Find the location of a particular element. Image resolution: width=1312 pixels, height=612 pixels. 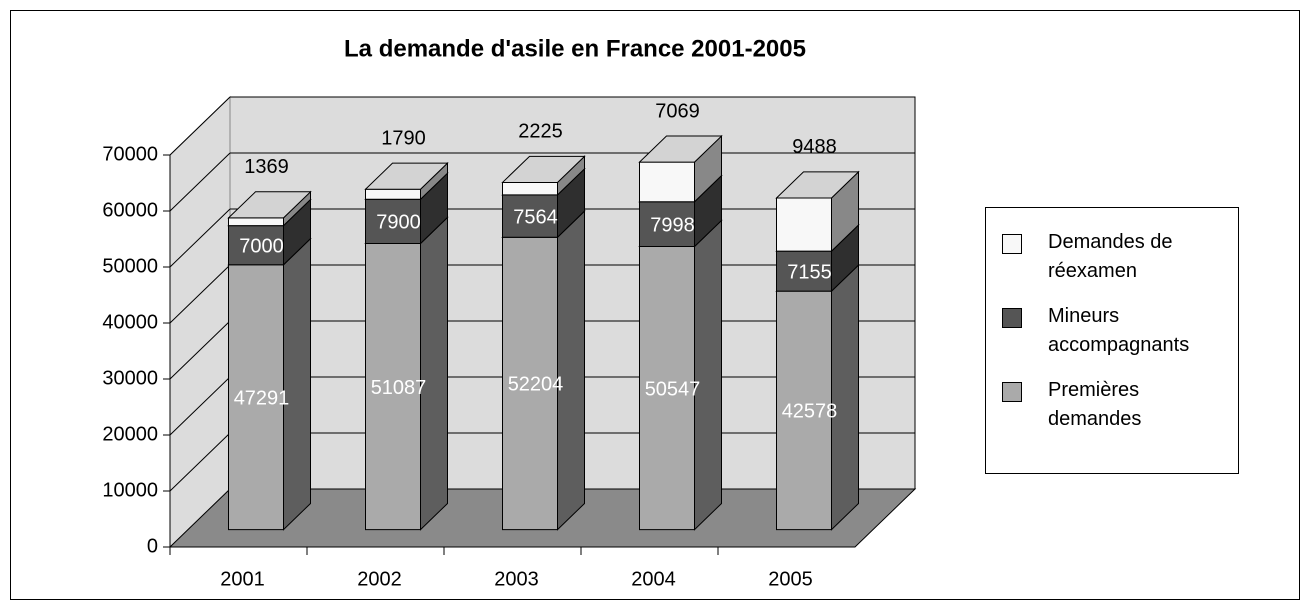

data-label: 7564 is located at coordinates (535, 217).